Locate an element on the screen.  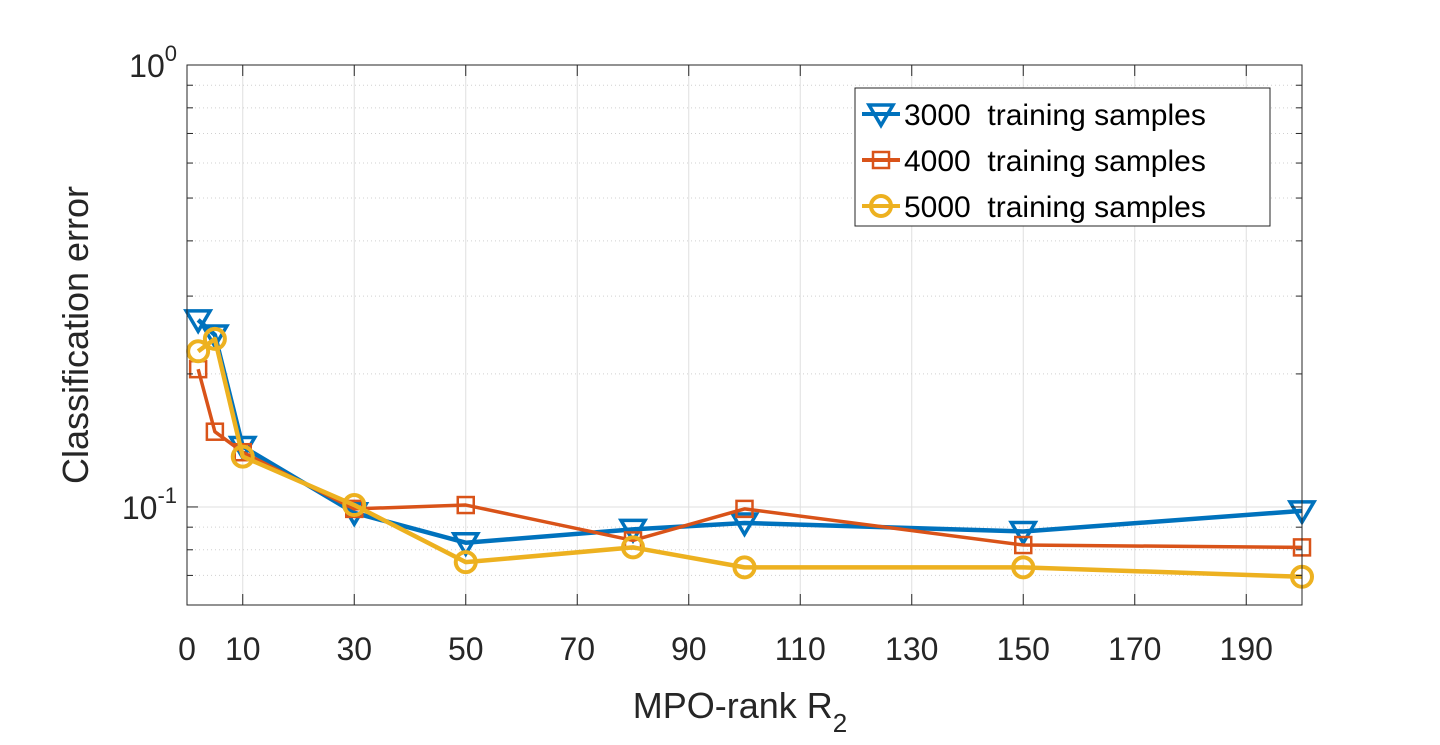
y-tick-label: 10⁰ is located at coordinates (153, 62).